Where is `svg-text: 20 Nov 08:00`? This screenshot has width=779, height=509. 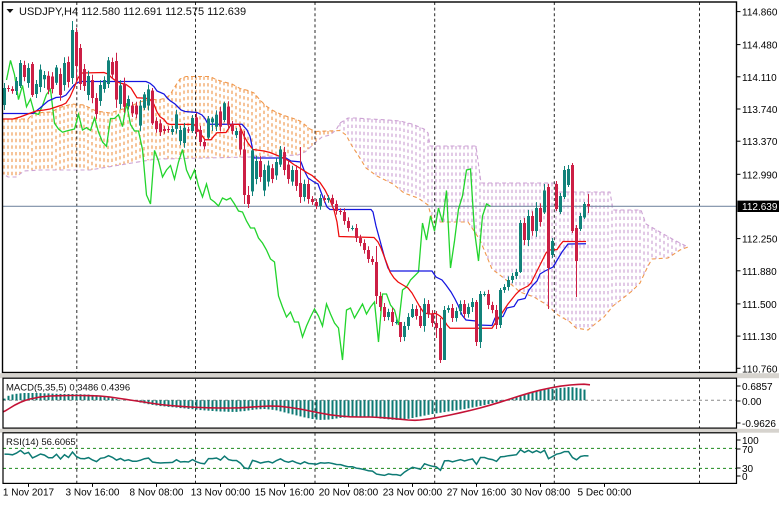 svg-text: 20 Nov 08:00 is located at coordinates (349, 493).